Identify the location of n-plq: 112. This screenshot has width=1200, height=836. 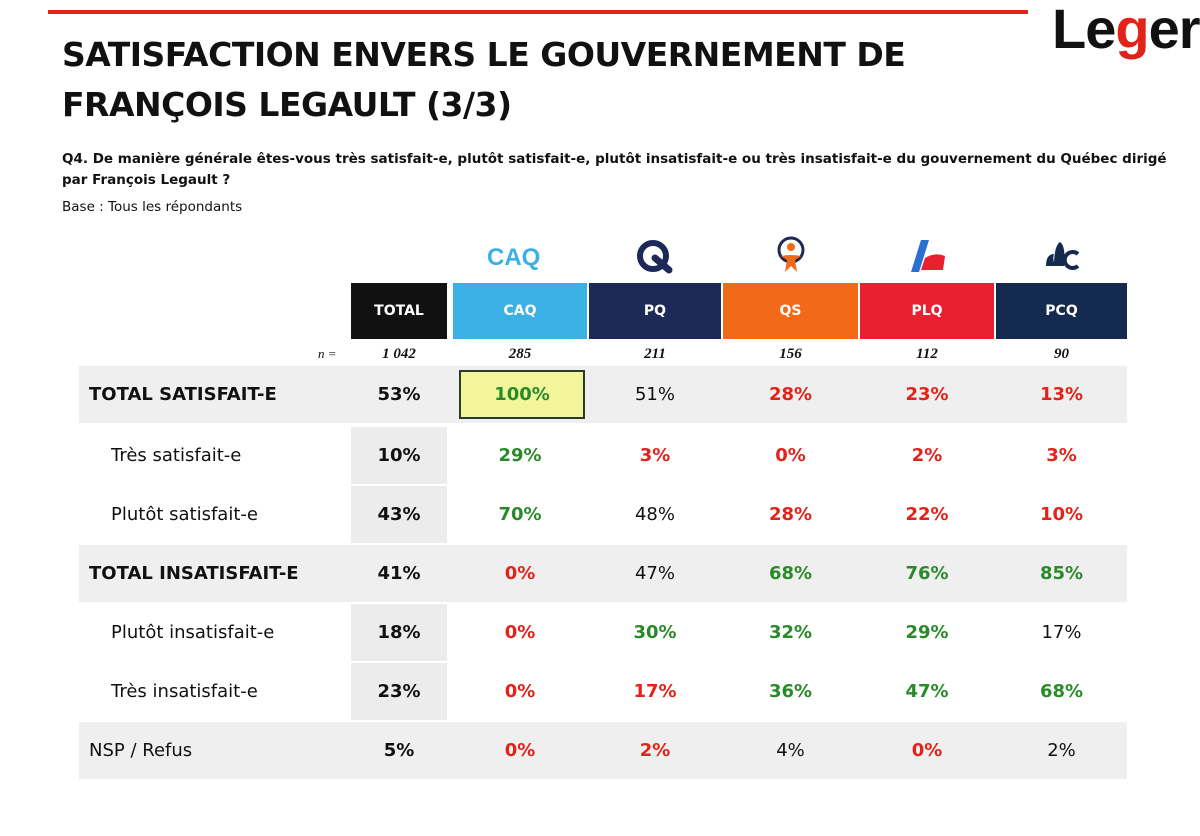
(927, 353).